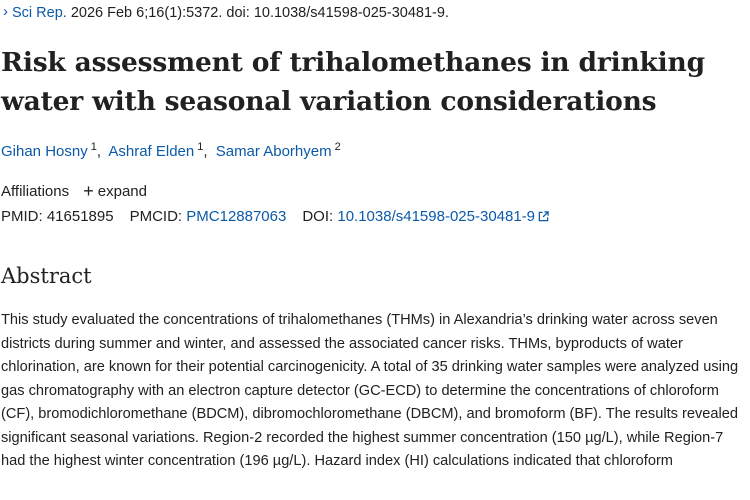 This screenshot has width=750, height=500. What do you see at coordinates (337, 147) in the screenshot?
I see `affiliation-number: 2` at bounding box center [337, 147].